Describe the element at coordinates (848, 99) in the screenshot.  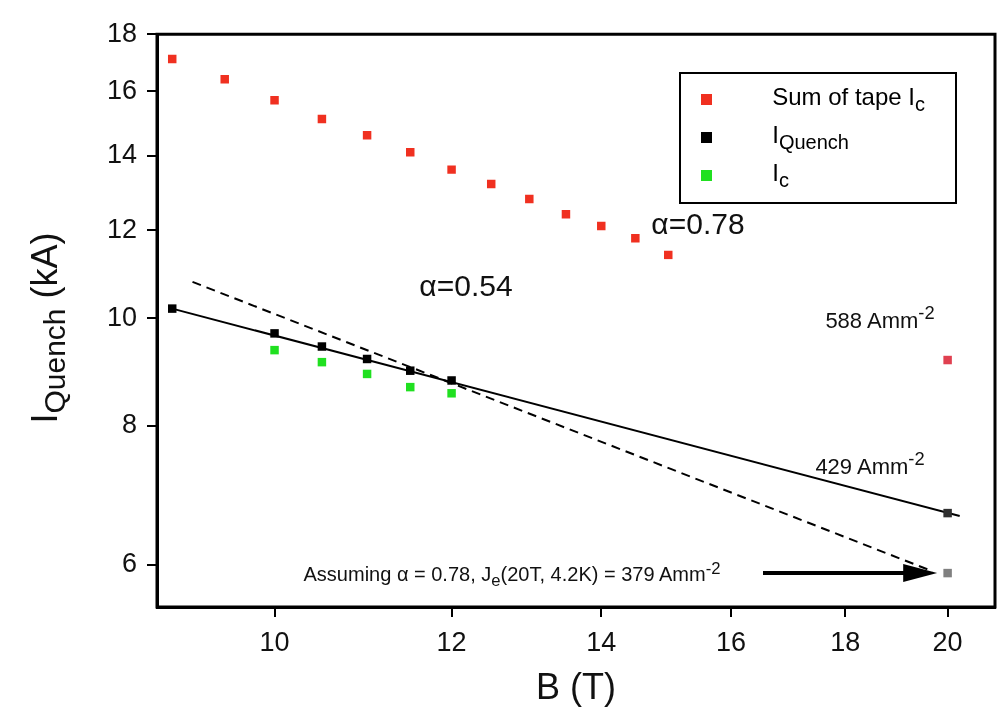
I see `text: Sum of tape I$_{c}$` at that location.